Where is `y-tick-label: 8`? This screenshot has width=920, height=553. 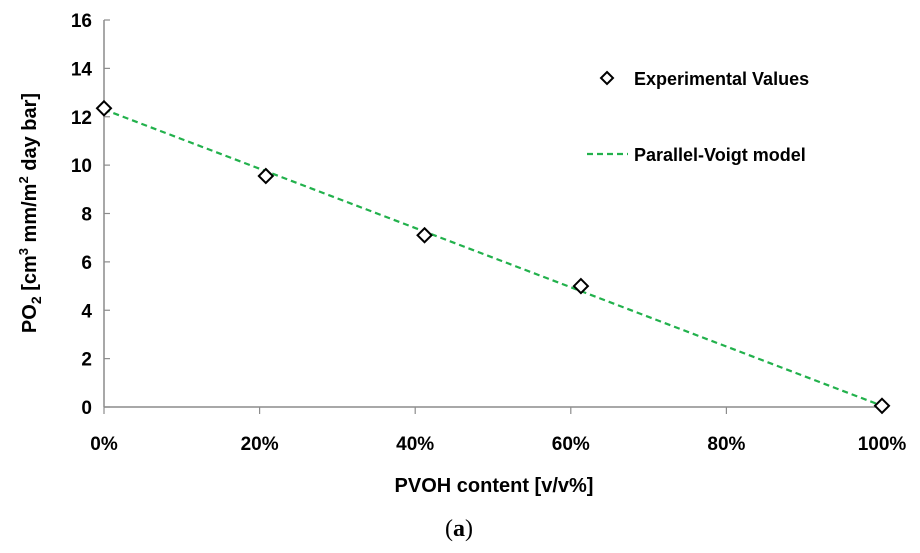
y-tick-label: 8 is located at coordinates (86, 215).